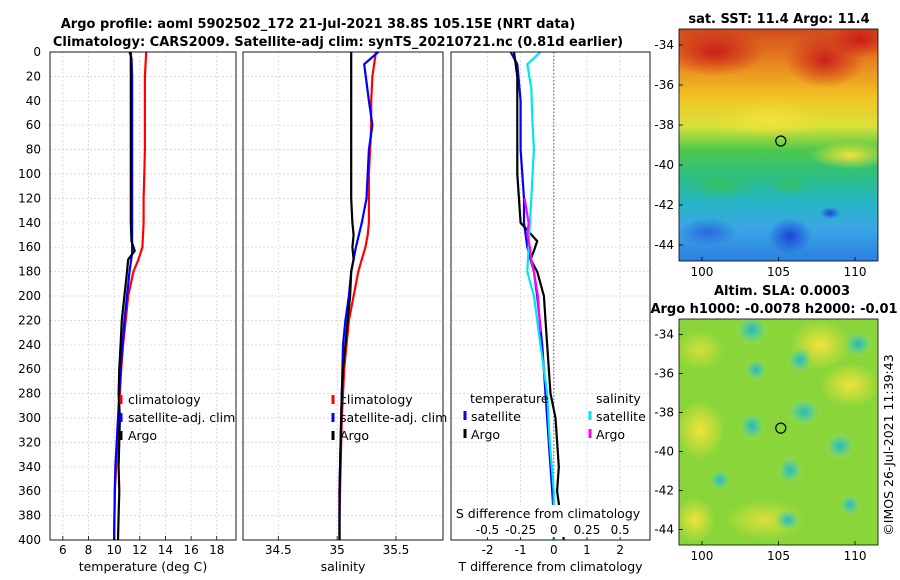  I want to click on sst-heatmap, so click(778, 145).